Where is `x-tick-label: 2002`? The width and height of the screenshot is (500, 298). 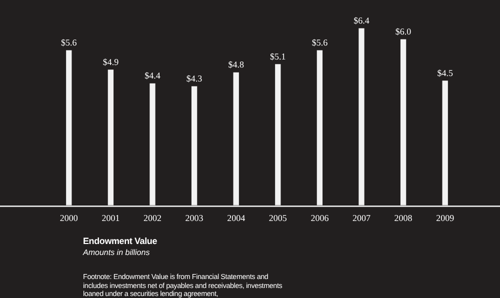
x-tick-label: 2002 is located at coordinates (153, 217).